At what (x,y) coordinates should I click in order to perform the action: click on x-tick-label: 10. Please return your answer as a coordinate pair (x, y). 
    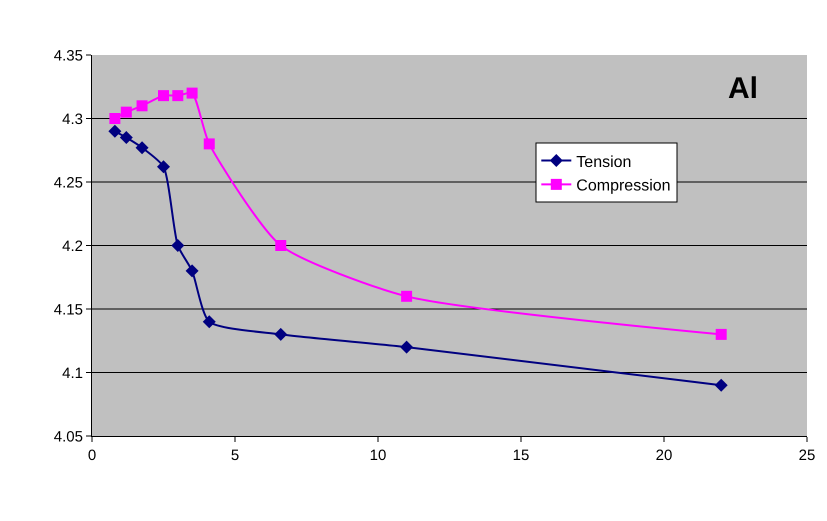
    Looking at the image, I should click on (378, 455).